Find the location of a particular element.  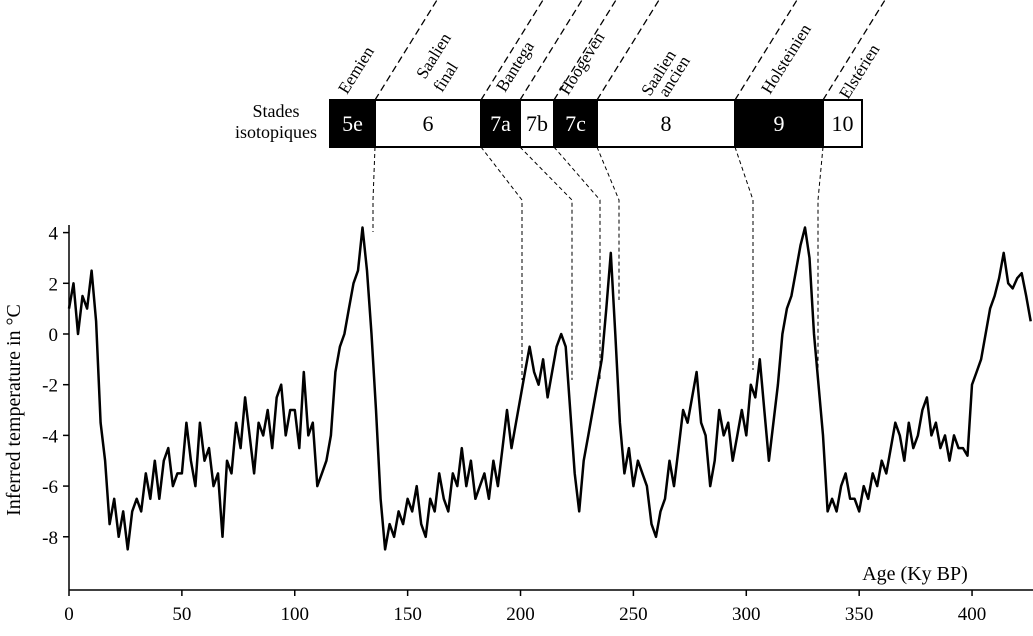

band-label: Stades is located at coordinates (276, 111).